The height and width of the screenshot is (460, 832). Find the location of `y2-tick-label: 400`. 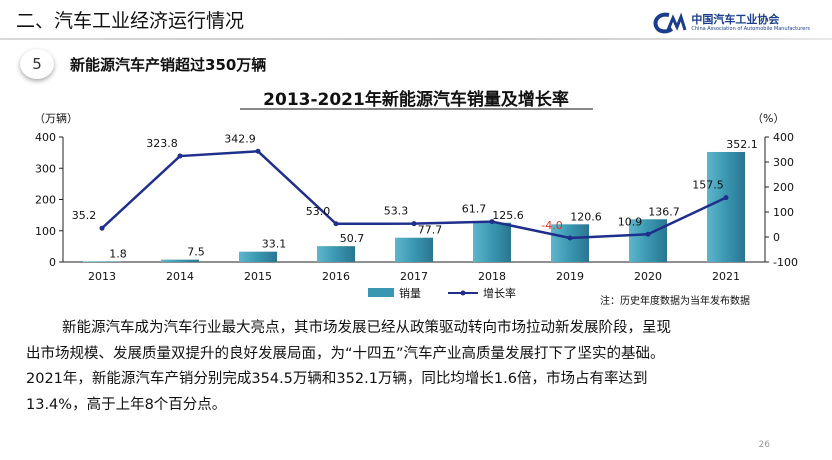

y2-tick-label: 400 is located at coordinates (783, 137).